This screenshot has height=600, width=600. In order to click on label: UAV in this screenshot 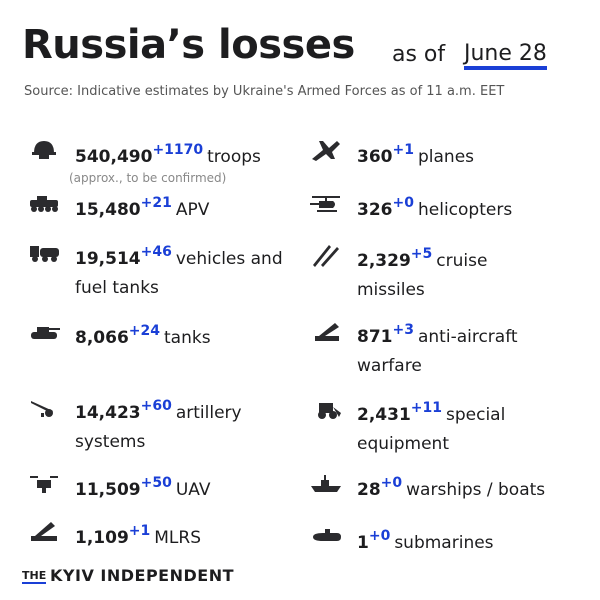, I will do `click(193, 490)`.